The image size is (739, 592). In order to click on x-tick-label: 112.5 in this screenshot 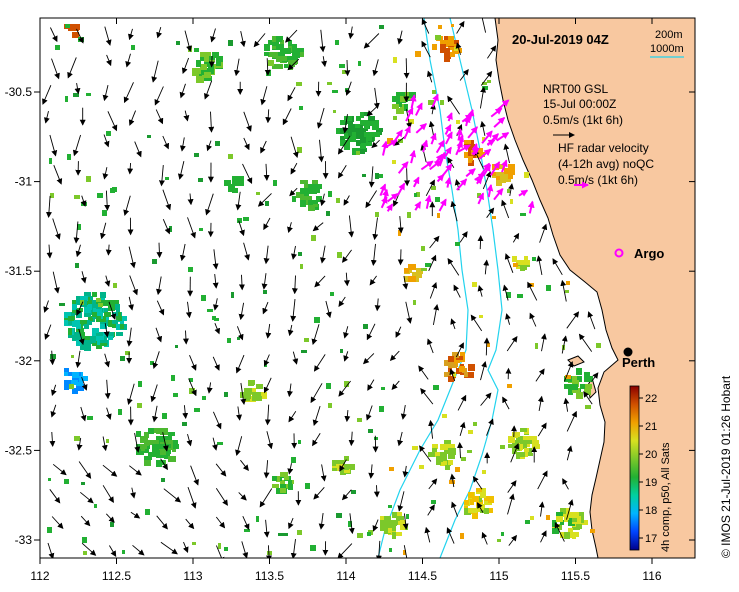, I will do `click(116, 576)`.